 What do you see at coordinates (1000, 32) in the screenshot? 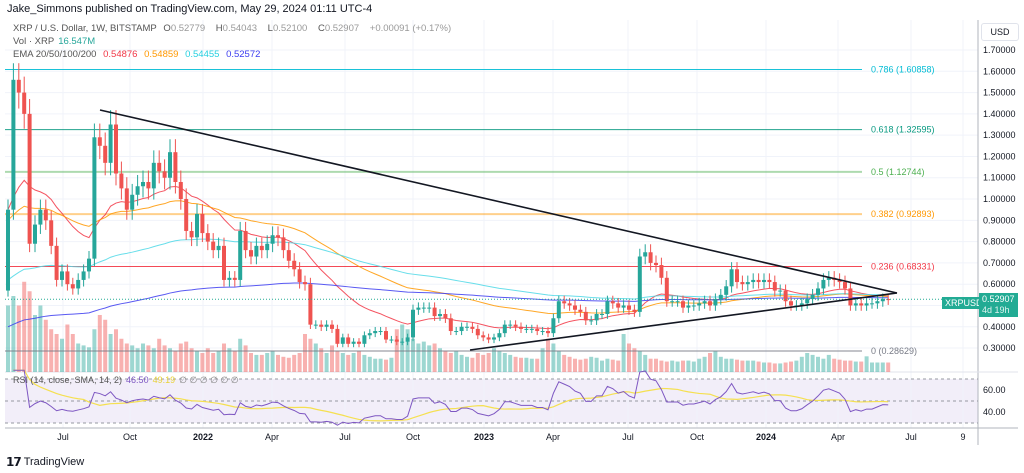
I see `currency-button: USD` at bounding box center [1000, 32].